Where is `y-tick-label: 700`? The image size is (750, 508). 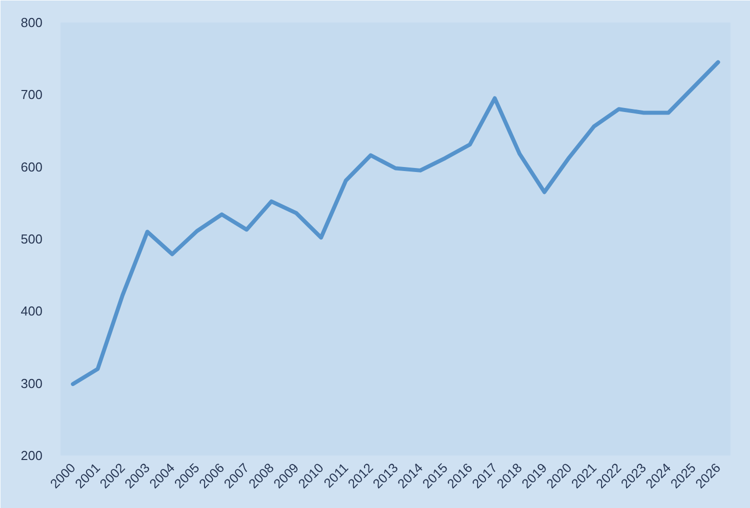 y-tick-label: 700 is located at coordinates (31, 94).